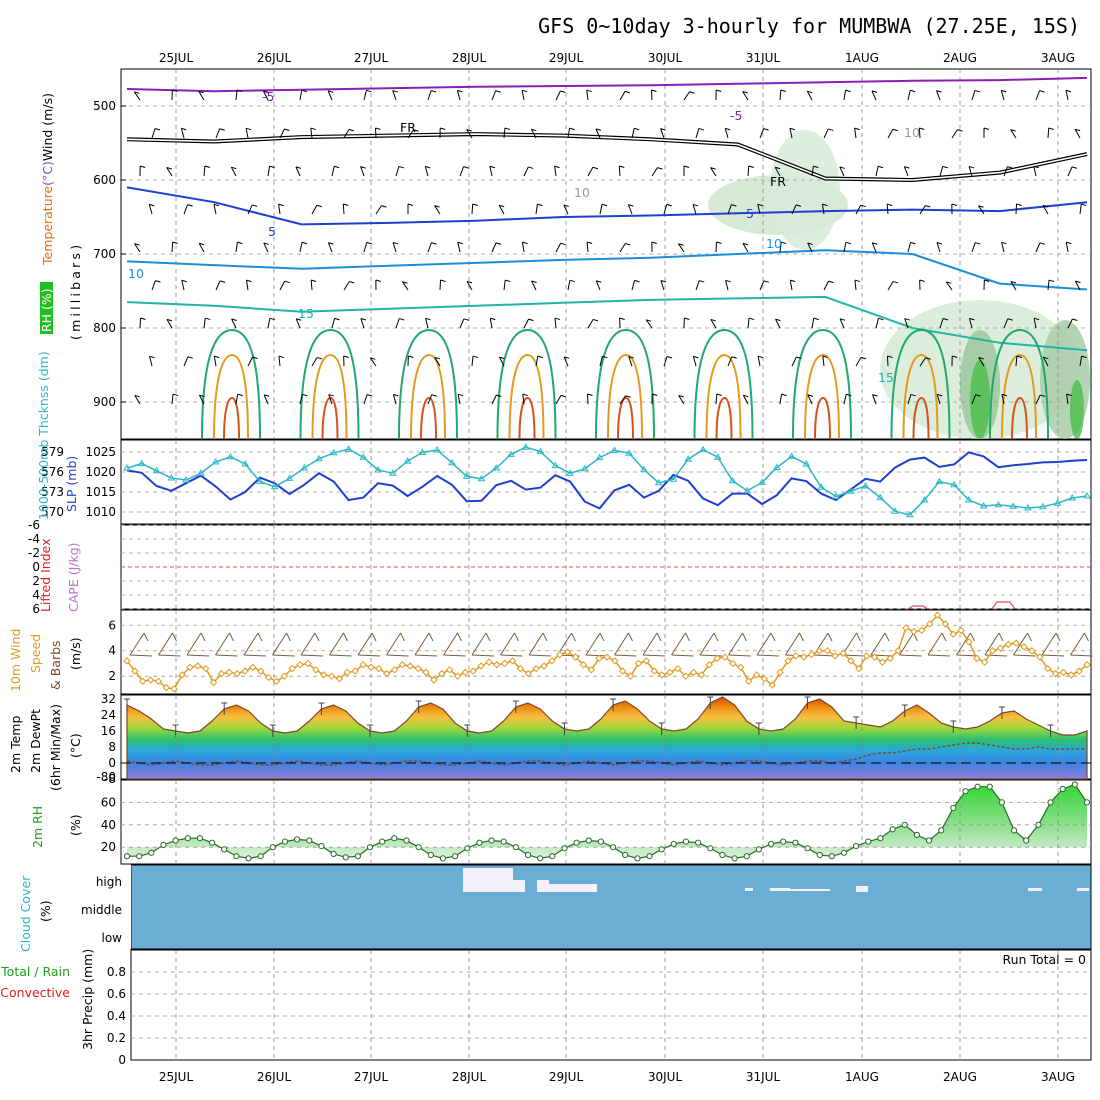 The image size is (1100, 1100). What do you see at coordinates (625, 418) in the screenshot?
I see `warm-contour-red` at bounding box center [625, 418].